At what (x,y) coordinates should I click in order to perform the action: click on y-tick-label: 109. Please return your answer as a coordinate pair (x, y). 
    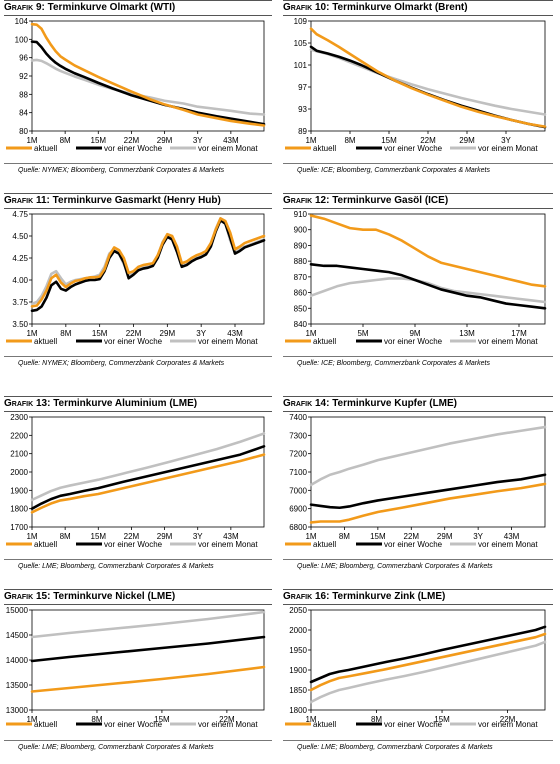
    Looking at the image, I should click on (301, 21).